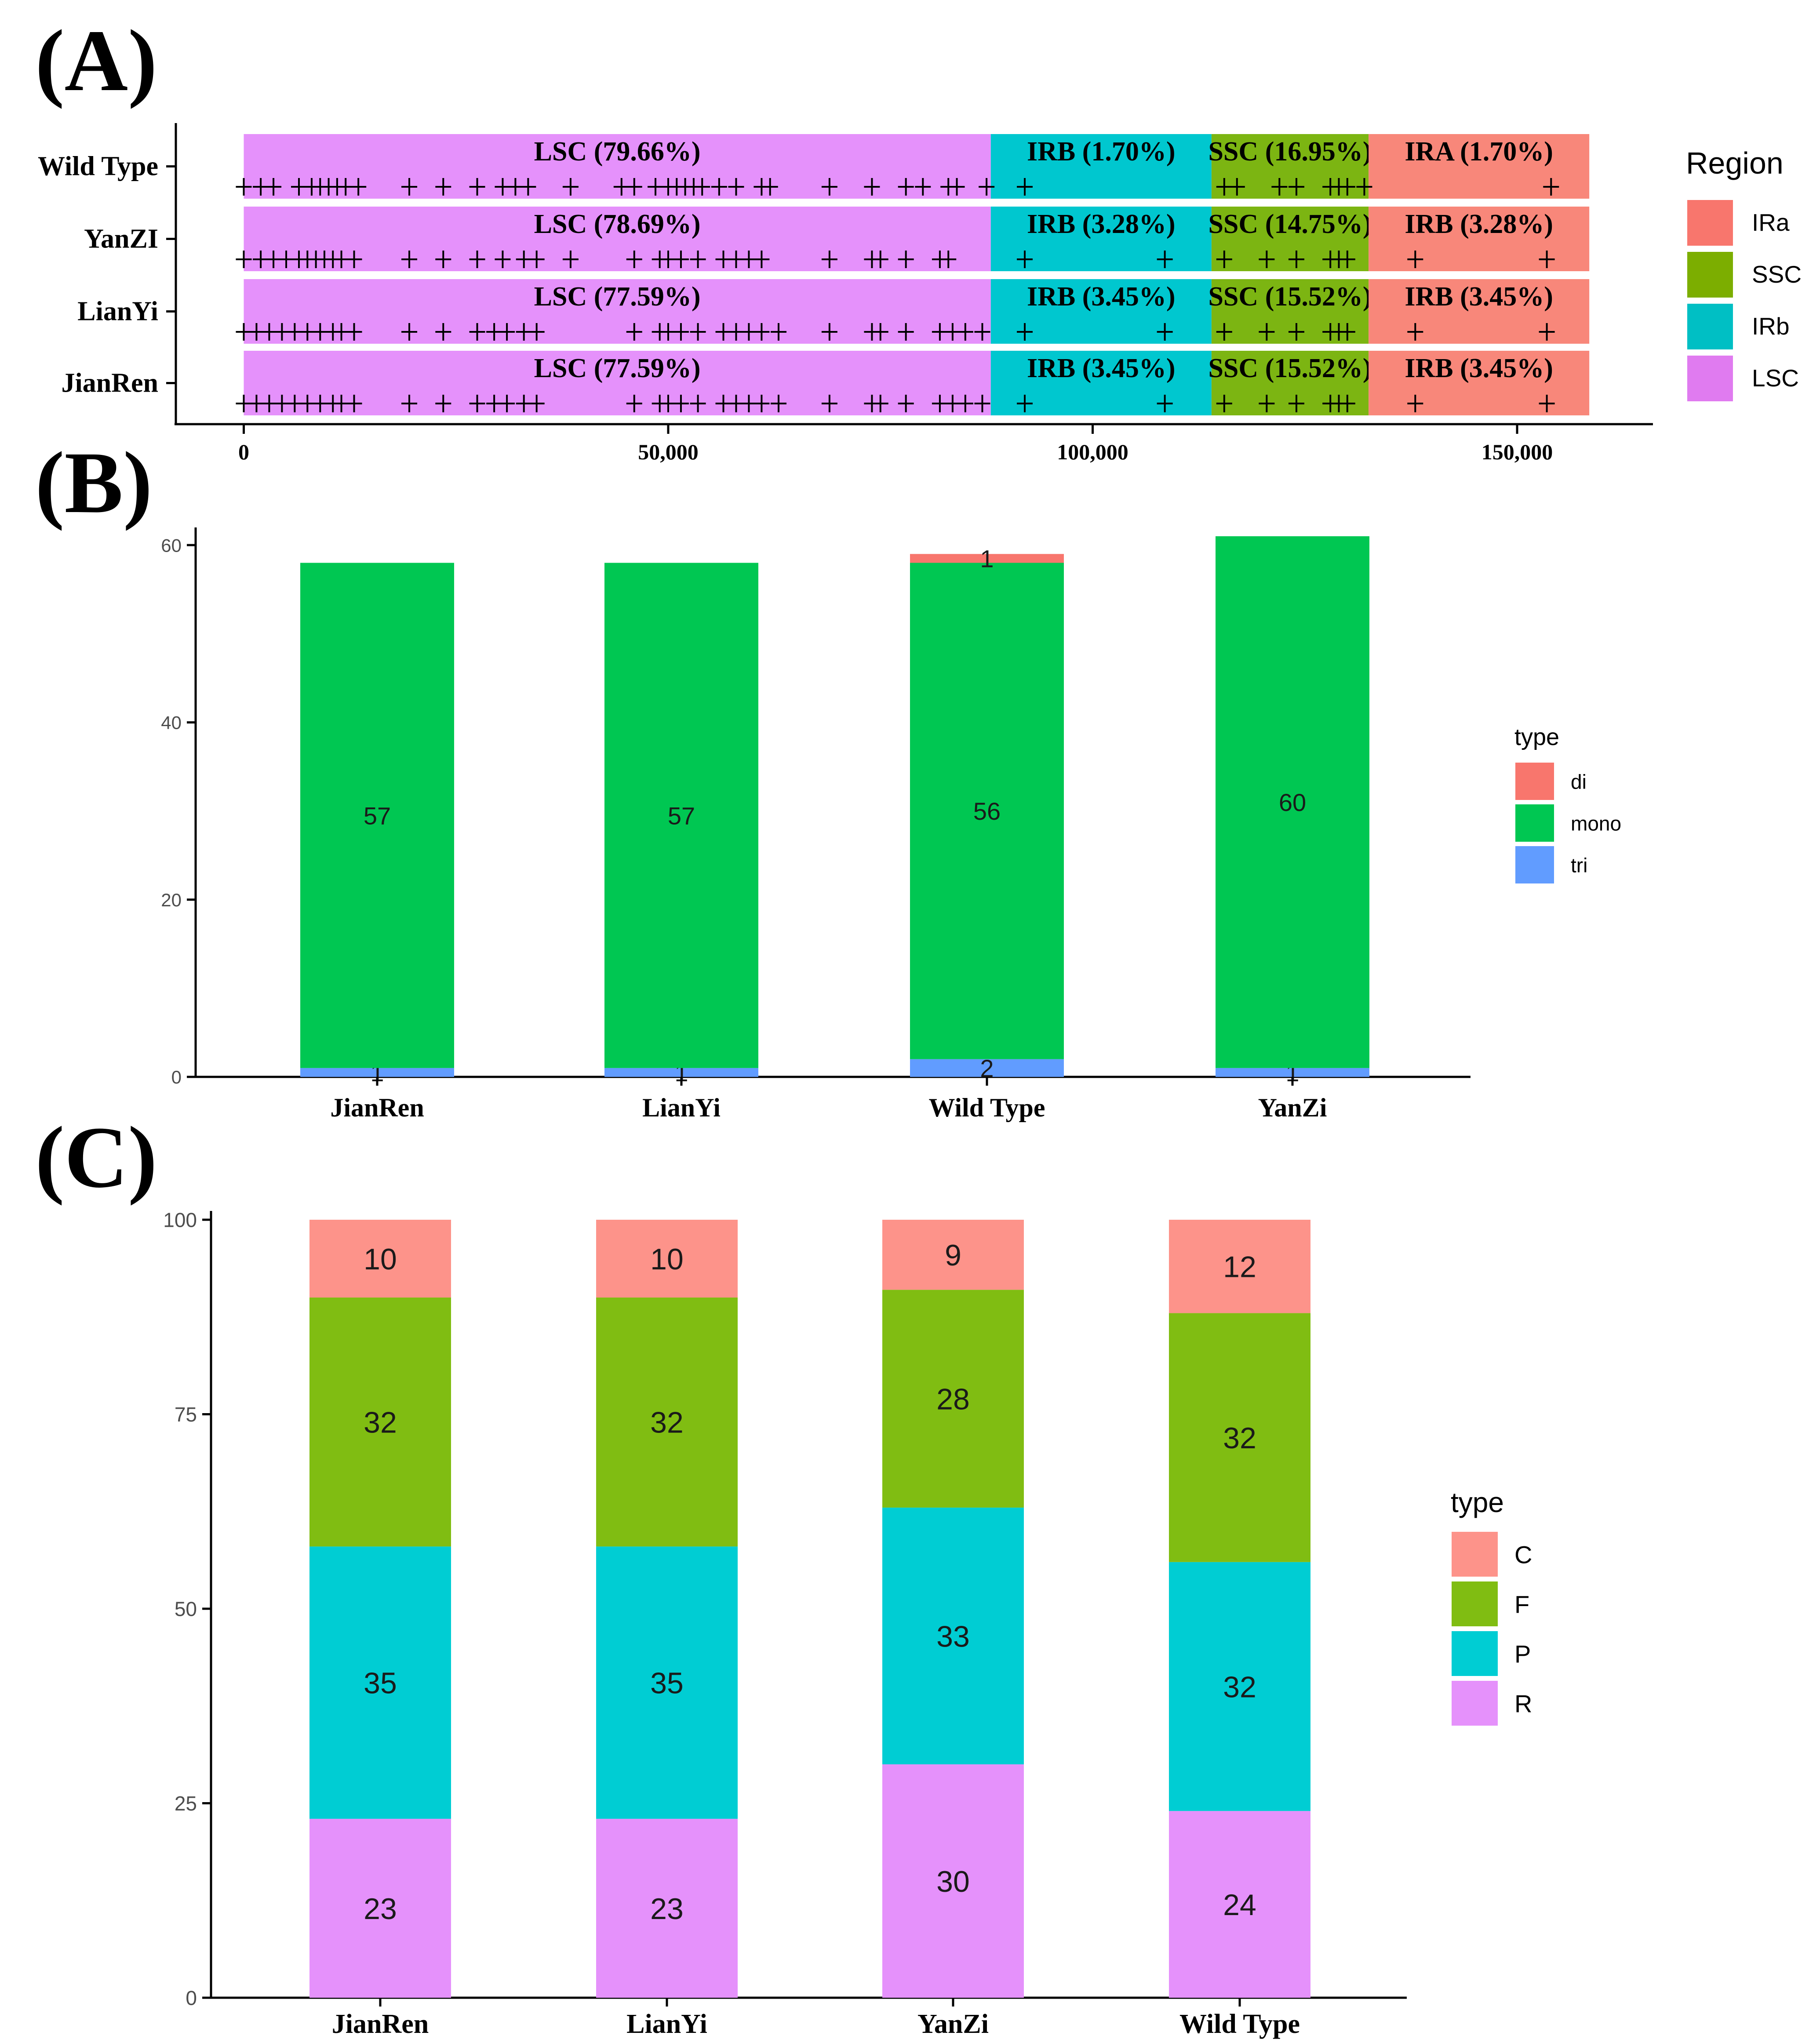 This screenshot has width=1820, height=2043. Describe the element at coordinates (667, 1909) in the screenshot. I see `data-label-r: 23` at that location.